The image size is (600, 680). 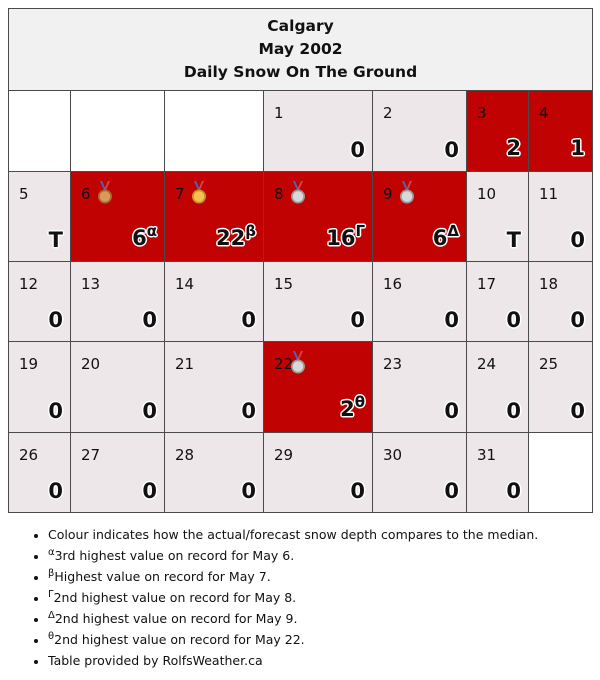 I want to click on note-item: α3rd highest value on record for May 6., so click(x=293, y=555).